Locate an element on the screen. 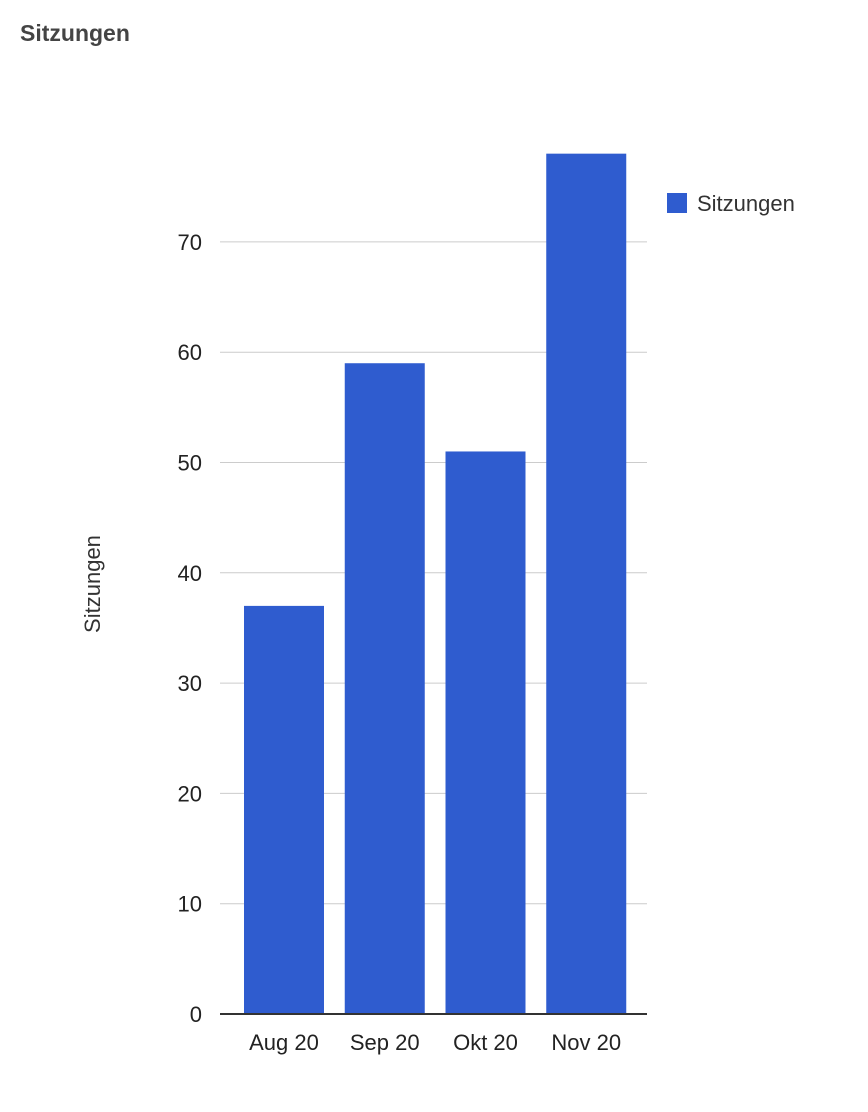 This screenshot has height=1112, width=868. y-tick-label: 0 is located at coordinates (196, 1014).